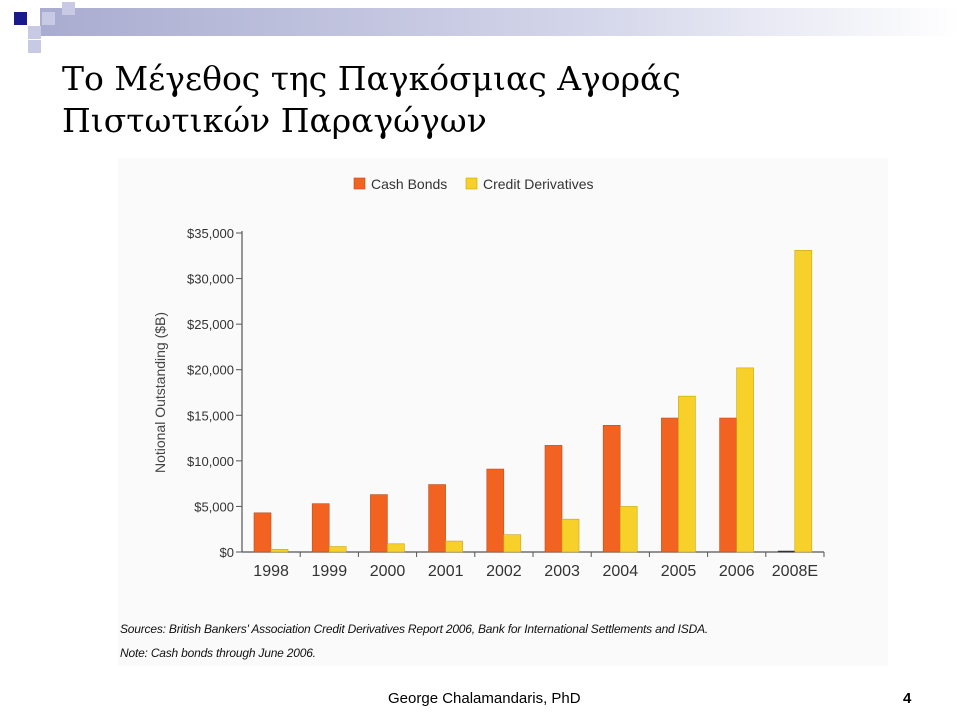 Image resolution: width=960 pixels, height=712 pixels. I want to click on bar-credit-derivatives-1999, so click(337, 549).